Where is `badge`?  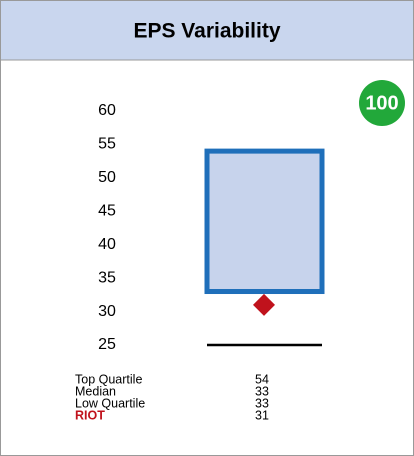
badge is located at coordinates (382, 103).